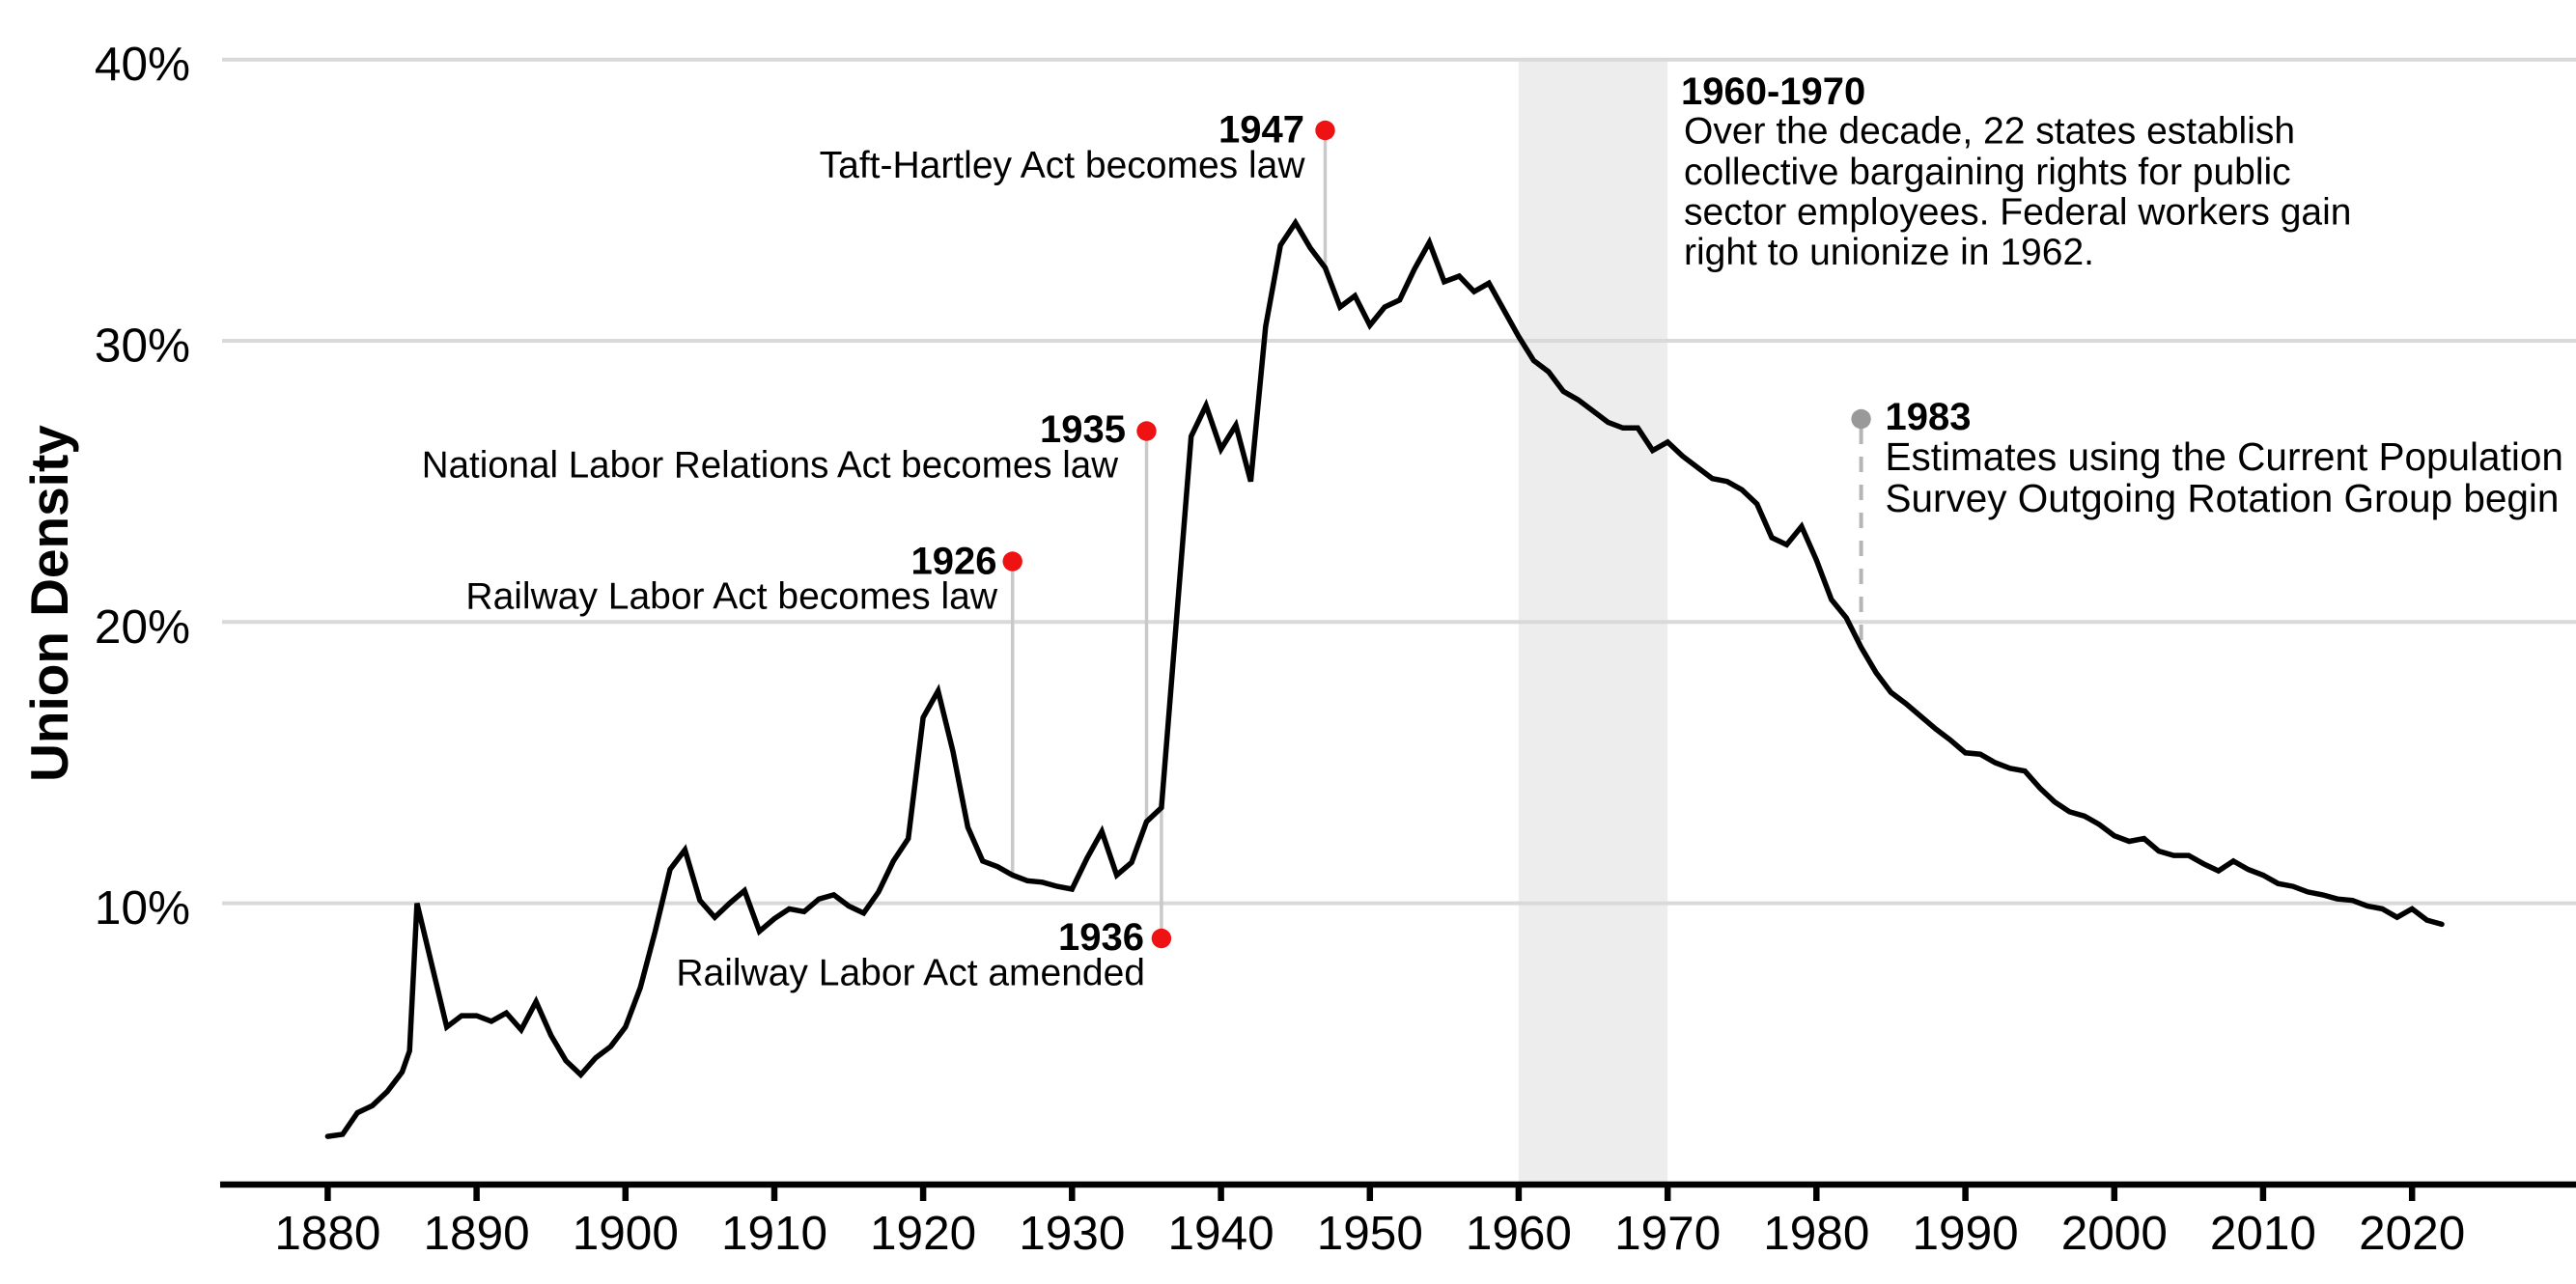 Image resolution: width=2576 pixels, height=1284 pixels. What do you see at coordinates (1929, 417) in the screenshot?
I see `svg-text: 1983` at bounding box center [1929, 417].